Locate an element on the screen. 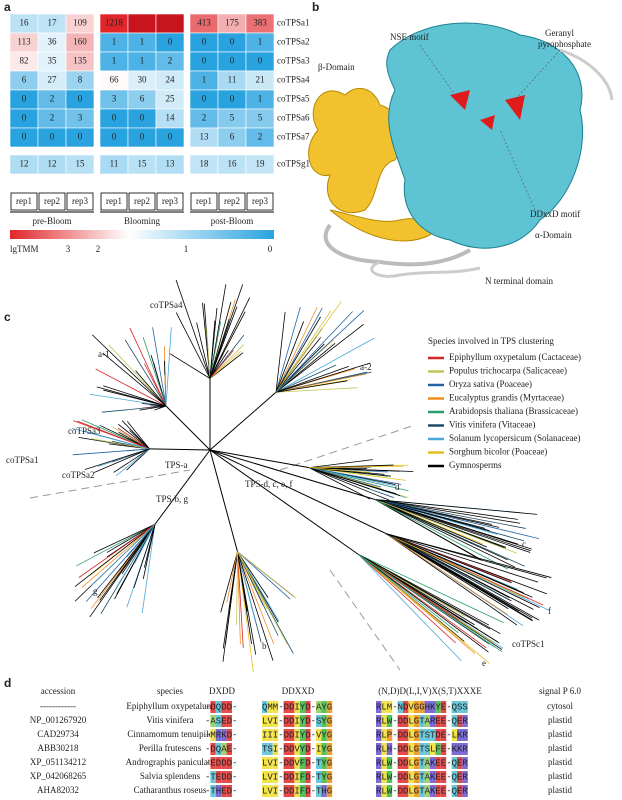 The height and width of the screenshot is (800, 622). sequence: -EDDD- is located at coordinates (221, 763).